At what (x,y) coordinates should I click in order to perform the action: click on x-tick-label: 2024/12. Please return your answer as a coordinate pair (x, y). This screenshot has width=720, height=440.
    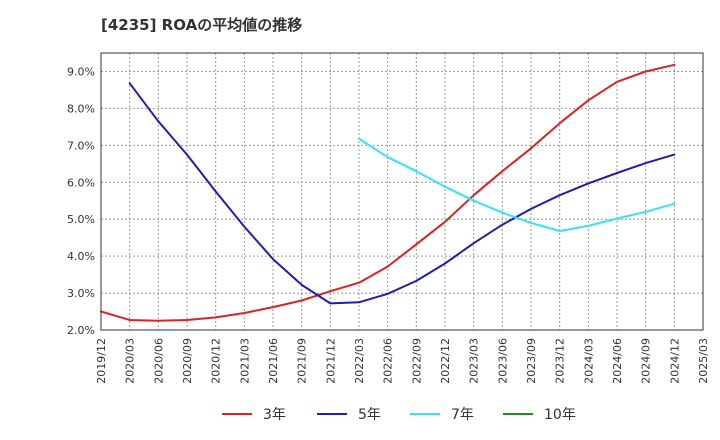
    Looking at the image, I should click on (674, 361).